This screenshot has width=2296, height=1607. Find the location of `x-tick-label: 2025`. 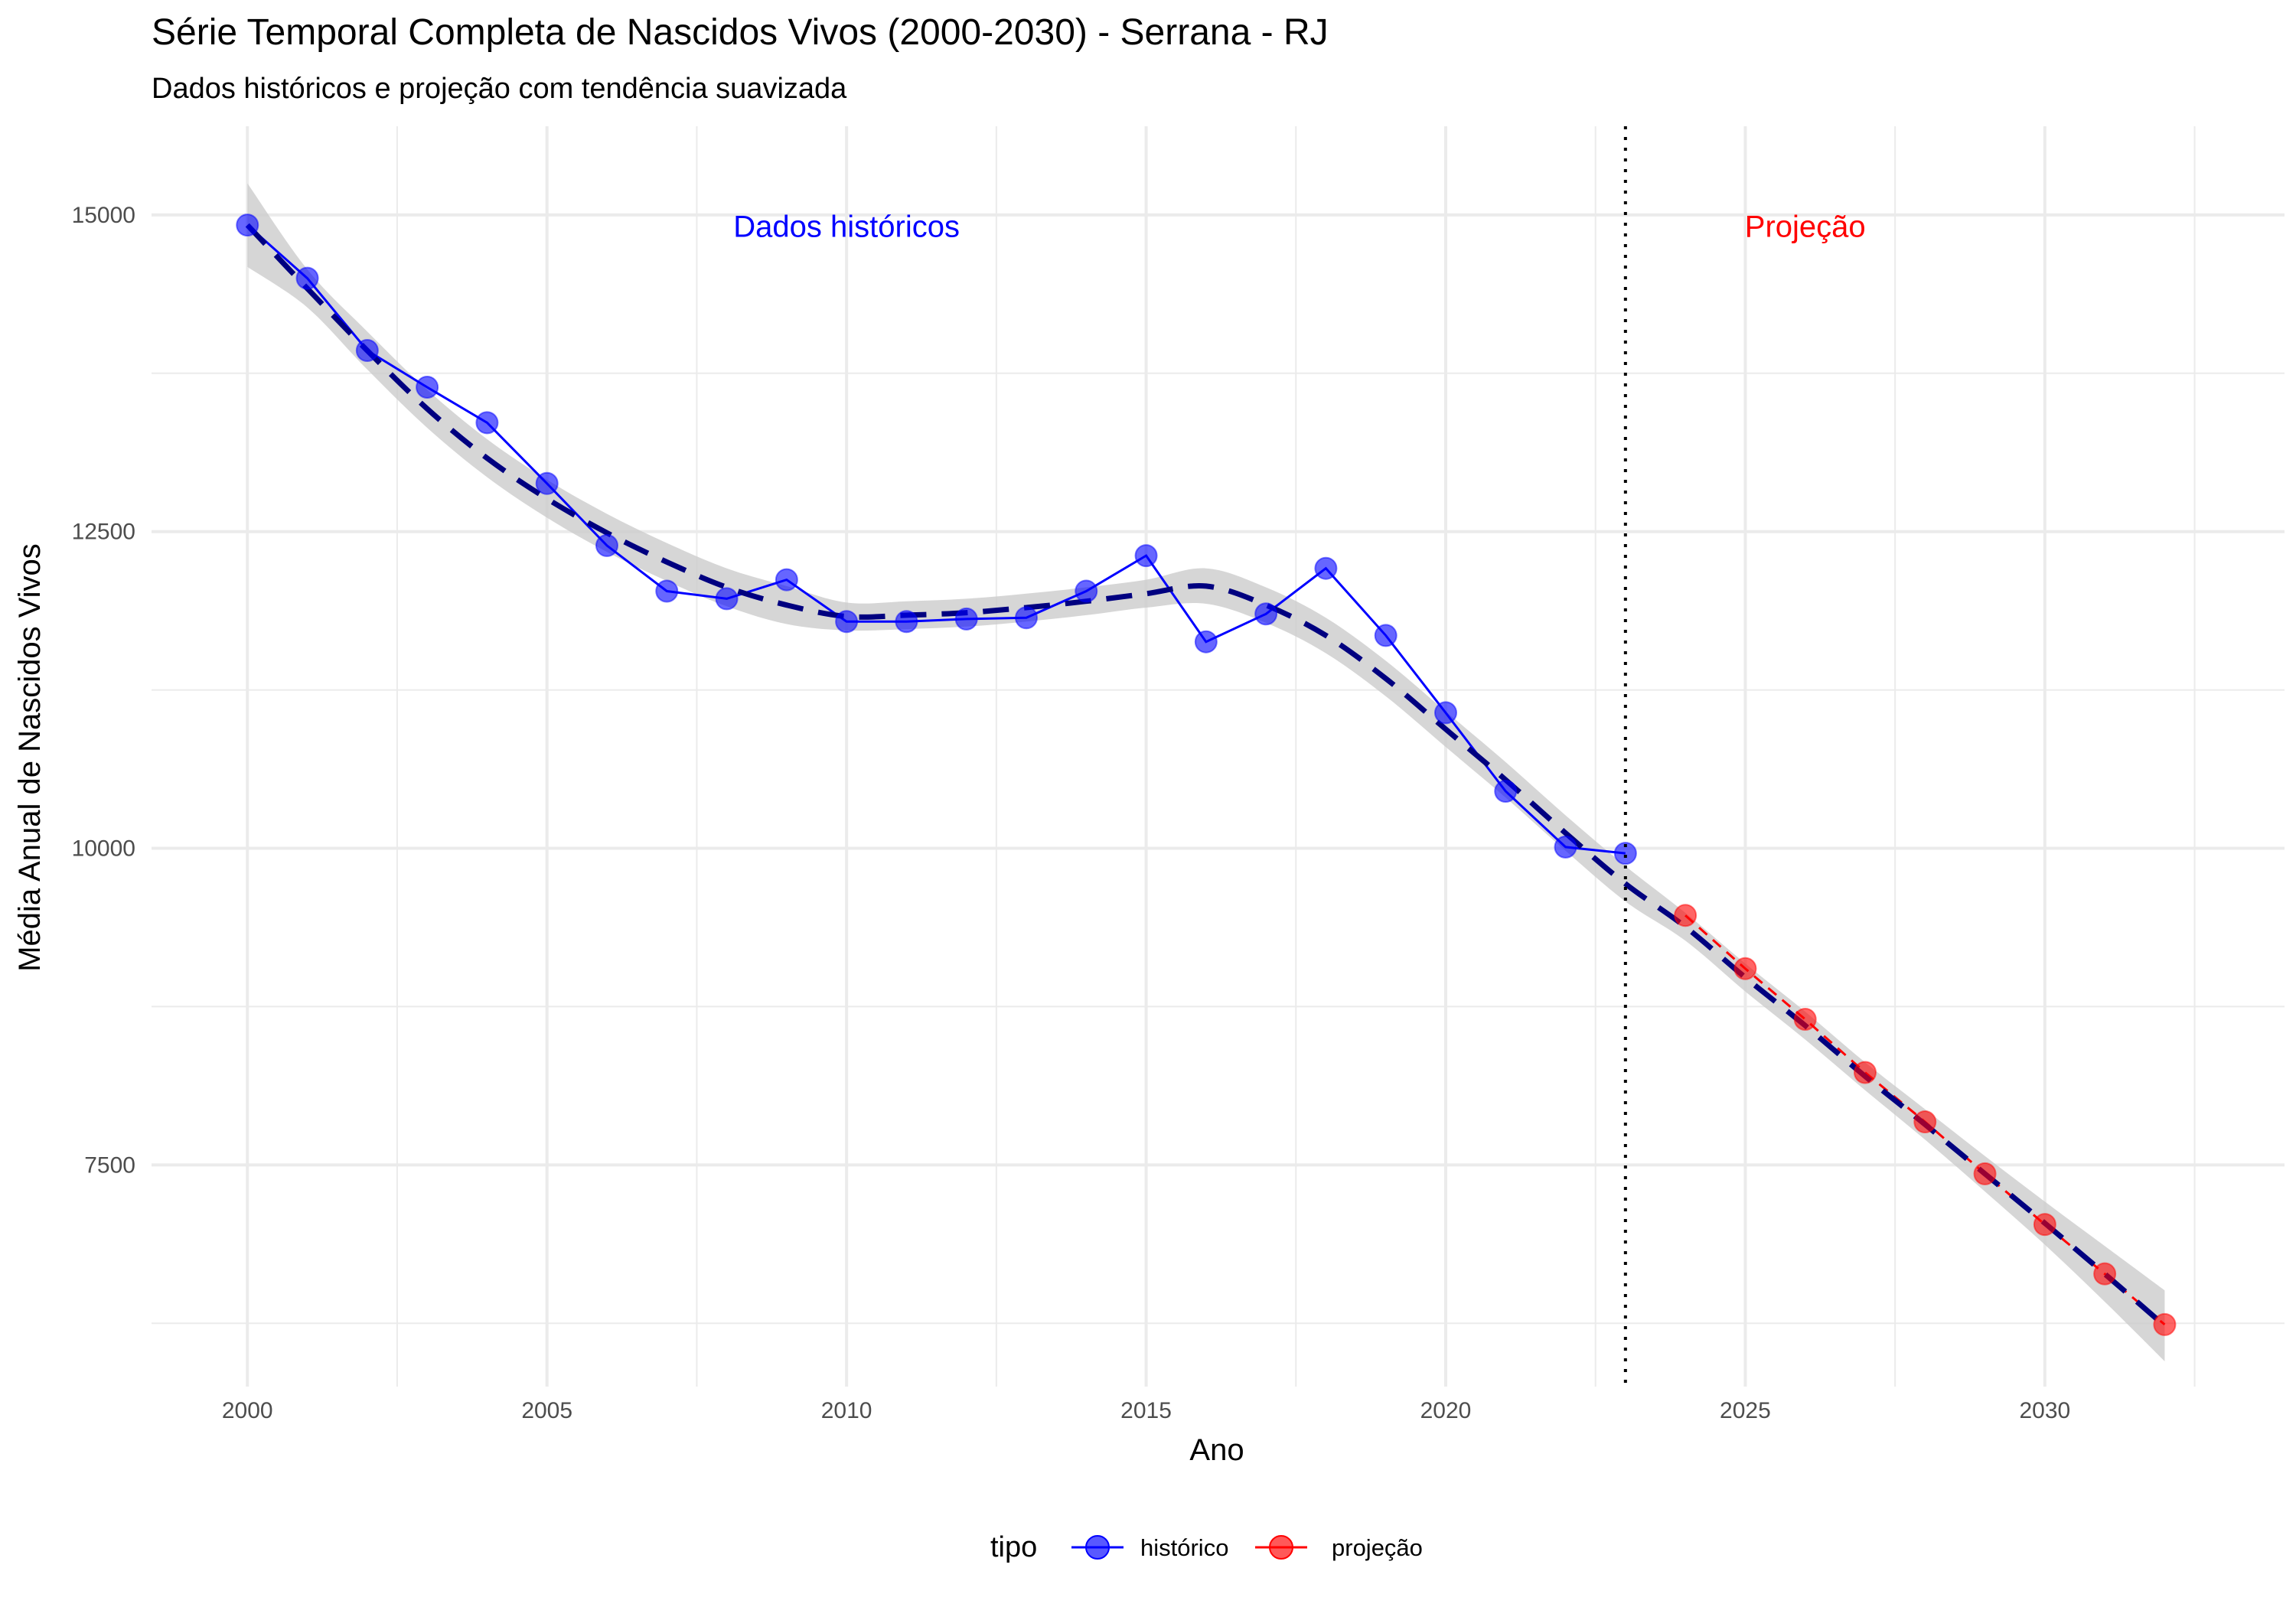

x-tick-label: 2025 is located at coordinates (1745, 1410).